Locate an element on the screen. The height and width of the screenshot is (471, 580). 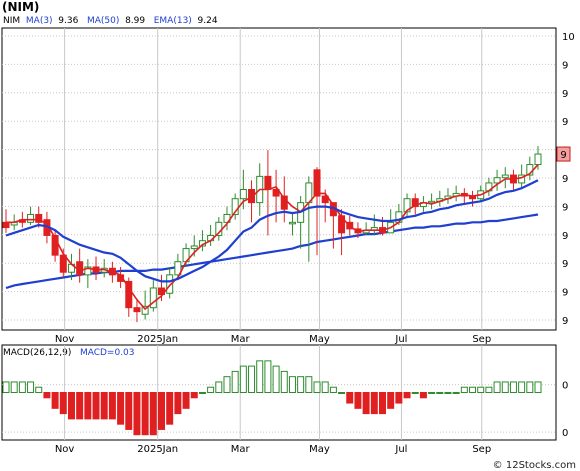
current-price-marker is located at coordinates (563, 154).